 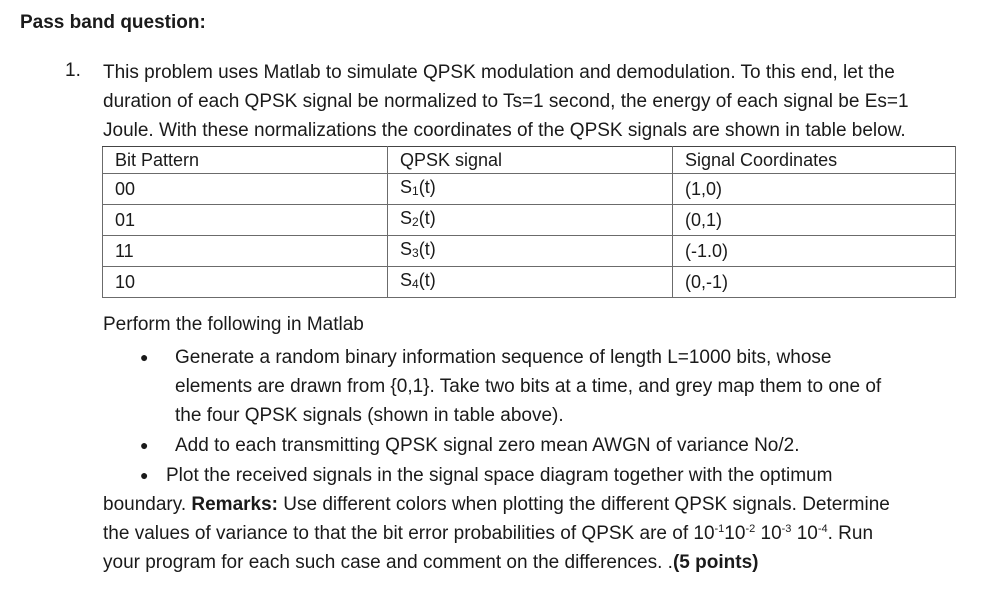 What do you see at coordinates (814, 189) in the screenshot?
I see `cell-signal-coordinates: (1,0)` at bounding box center [814, 189].